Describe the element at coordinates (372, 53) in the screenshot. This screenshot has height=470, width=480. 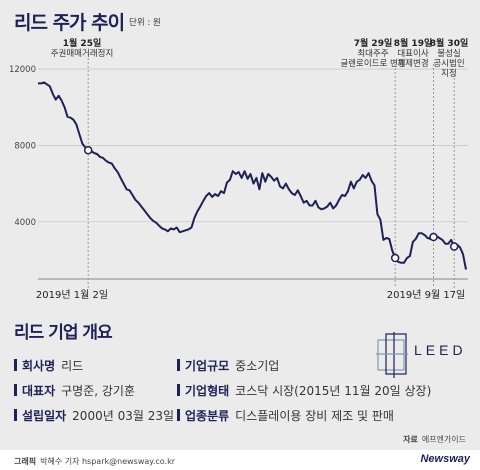
I see `event-description-label: 최대주주` at that location.